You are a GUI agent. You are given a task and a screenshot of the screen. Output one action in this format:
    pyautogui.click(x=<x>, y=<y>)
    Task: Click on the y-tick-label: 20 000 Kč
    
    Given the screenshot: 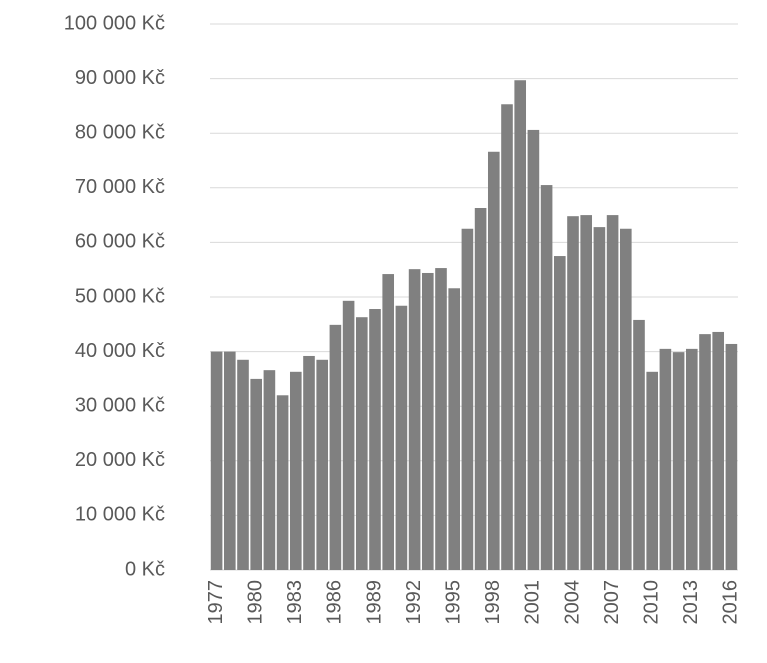 What is the action you would take?
    pyautogui.click(x=120, y=460)
    